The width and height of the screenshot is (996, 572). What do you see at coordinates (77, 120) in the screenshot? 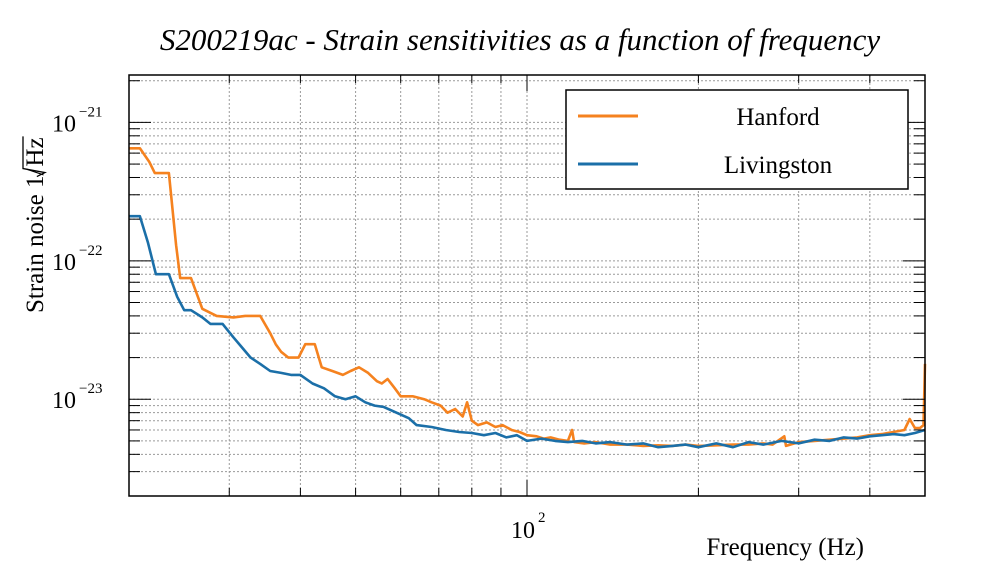
I see `y-tick-label: 10 −21` at bounding box center [77, 120].